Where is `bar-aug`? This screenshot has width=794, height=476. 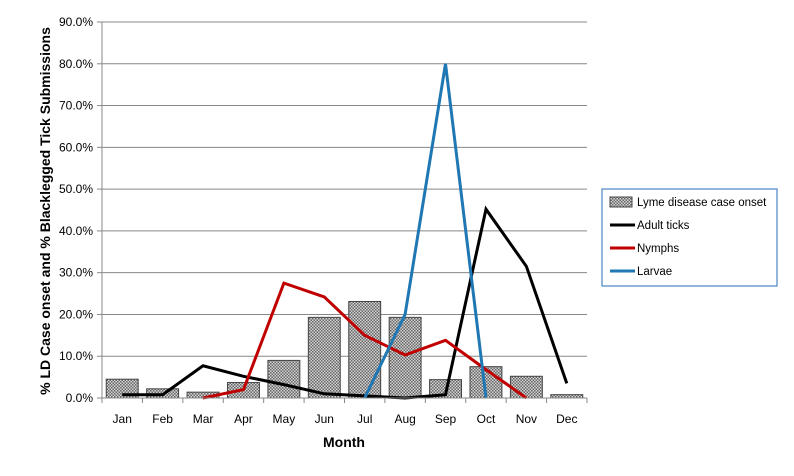
bar-aug is located at coordinates (405, 357).